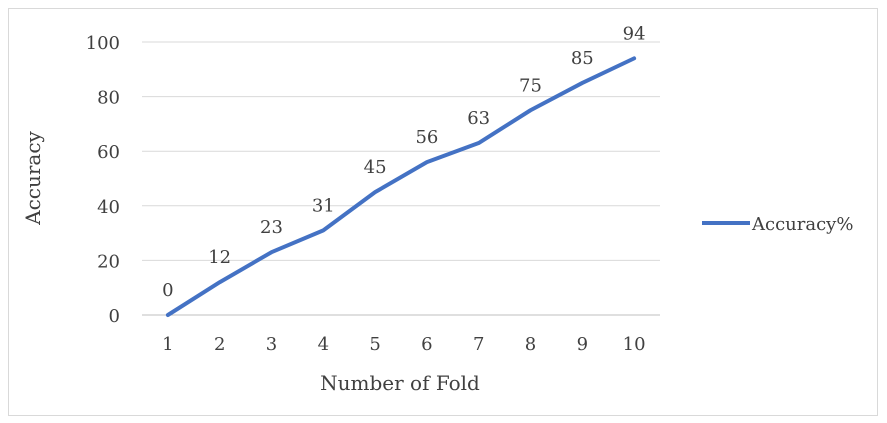 This screenshot has height=423, width=887. I want to click on data-label: 56, so click(426, 137).